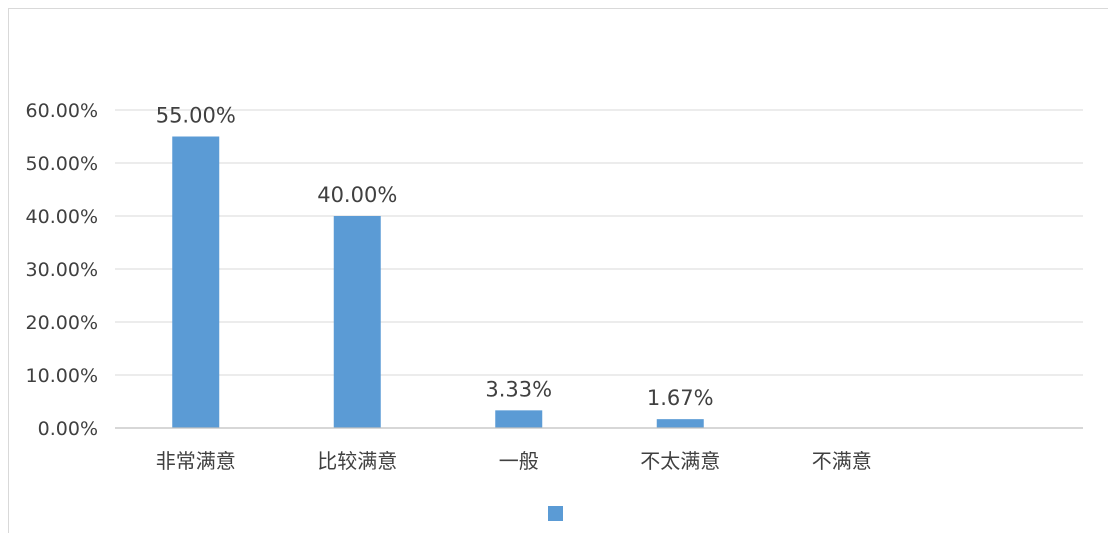 This screenshot has height=533, width=1108. Describe the element at coordinates (680, 398) in the screenshot. I see `data-label: 1.67%` at that location.